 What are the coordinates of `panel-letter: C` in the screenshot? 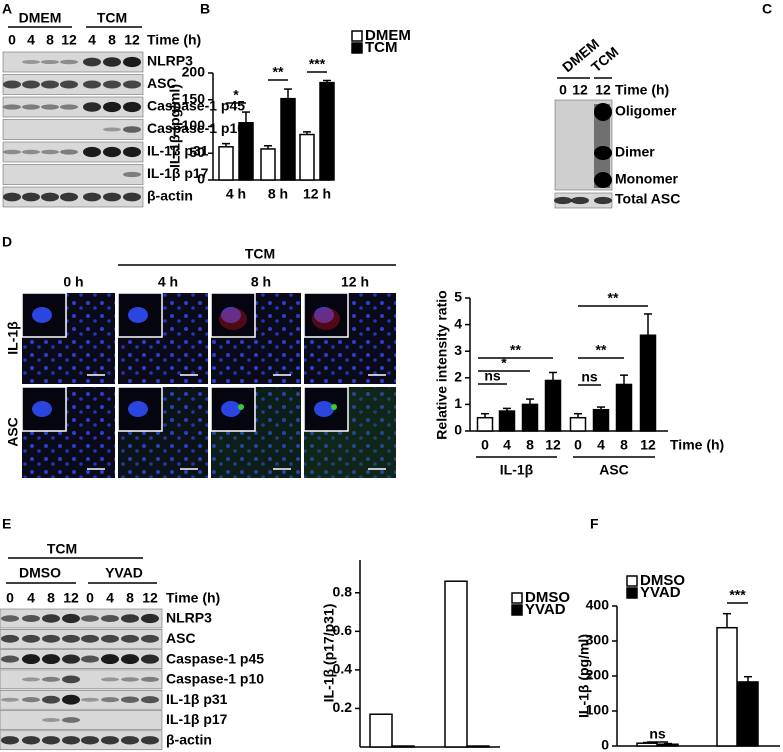 It's located at (767, 9).